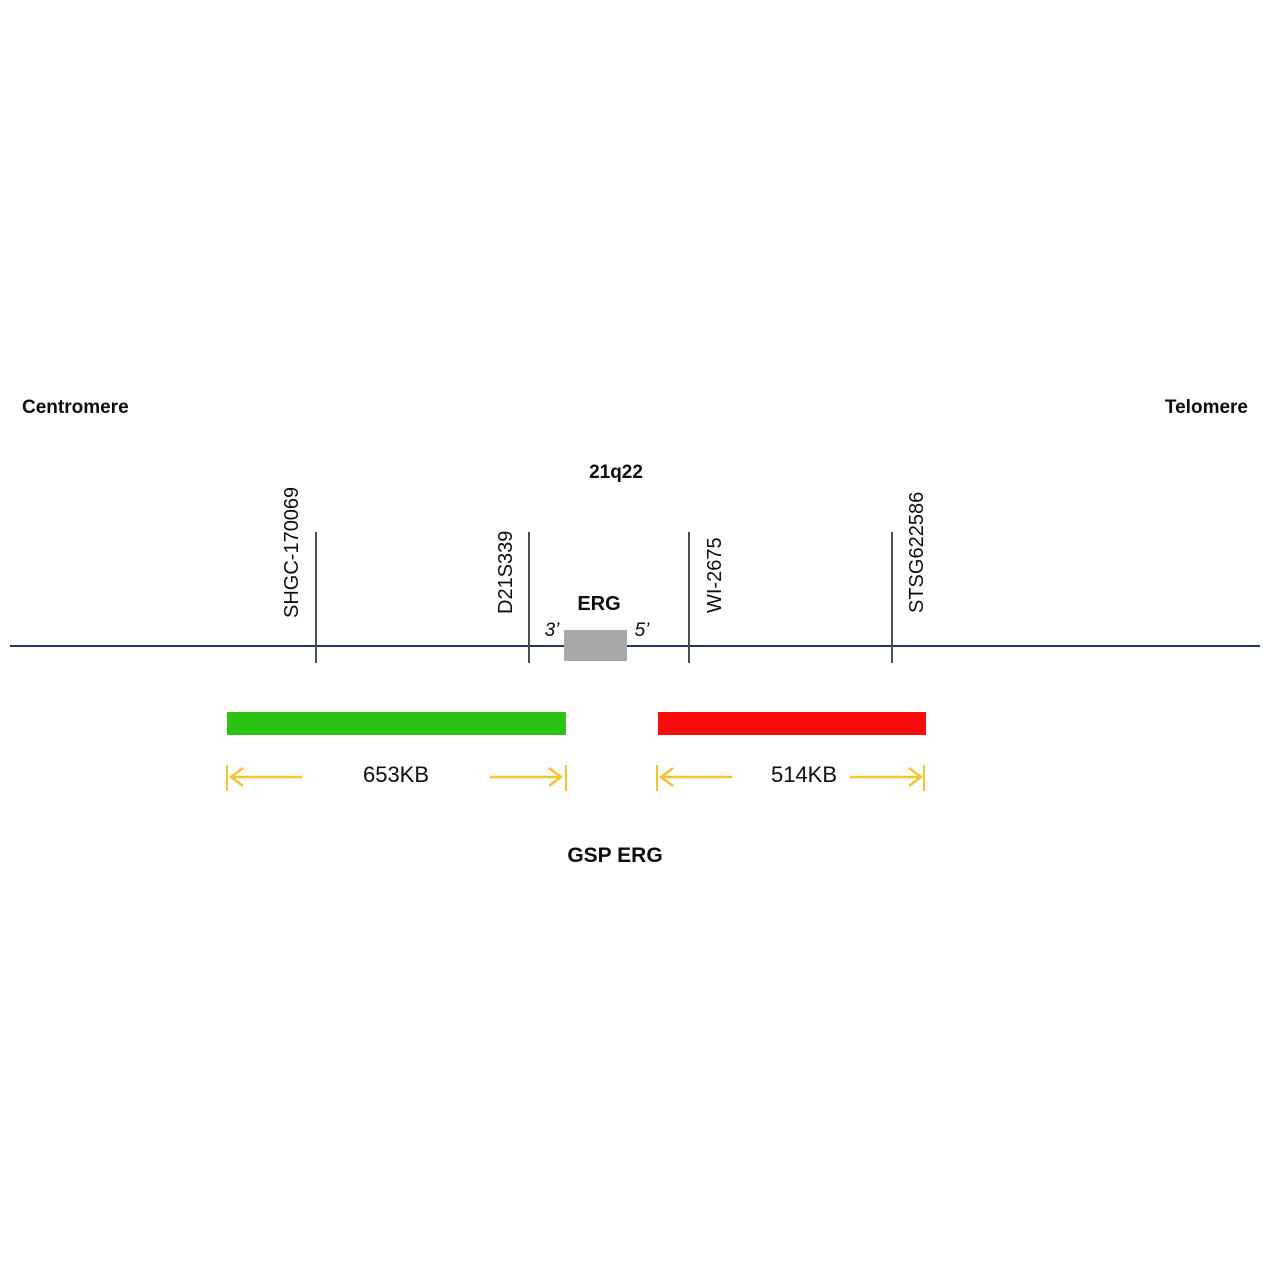  What do you see at coordinates (529, 597) in the screenshot?
I see `tick-d21s339` at bounding box center [529, 597].